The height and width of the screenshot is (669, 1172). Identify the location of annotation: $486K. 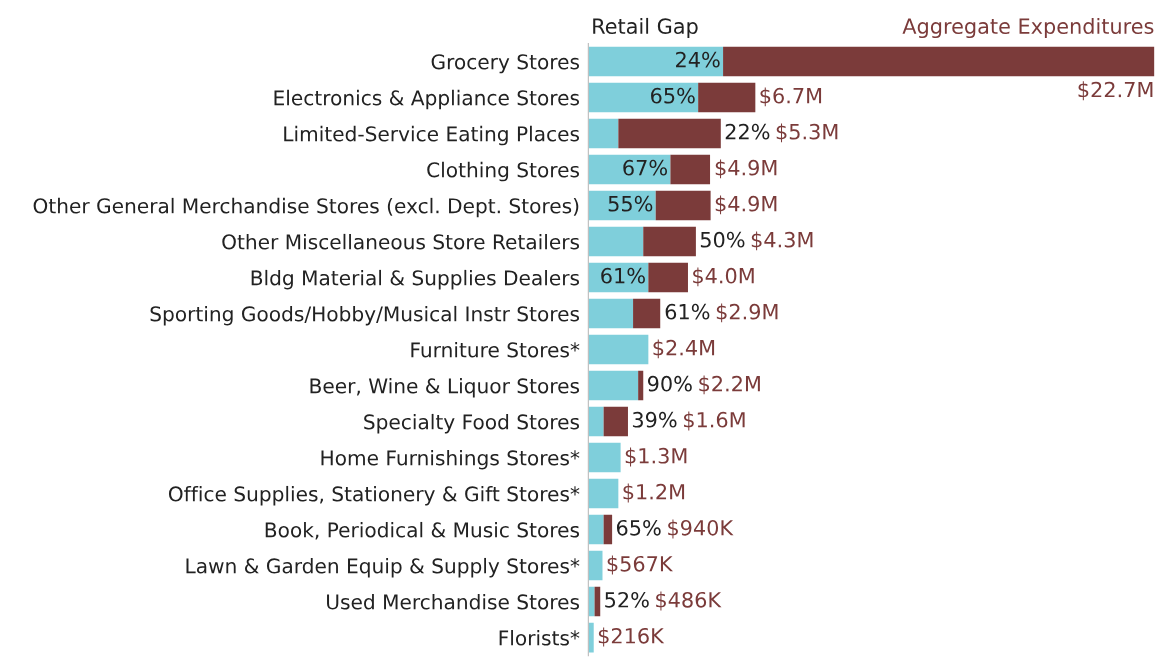
(689, 601).